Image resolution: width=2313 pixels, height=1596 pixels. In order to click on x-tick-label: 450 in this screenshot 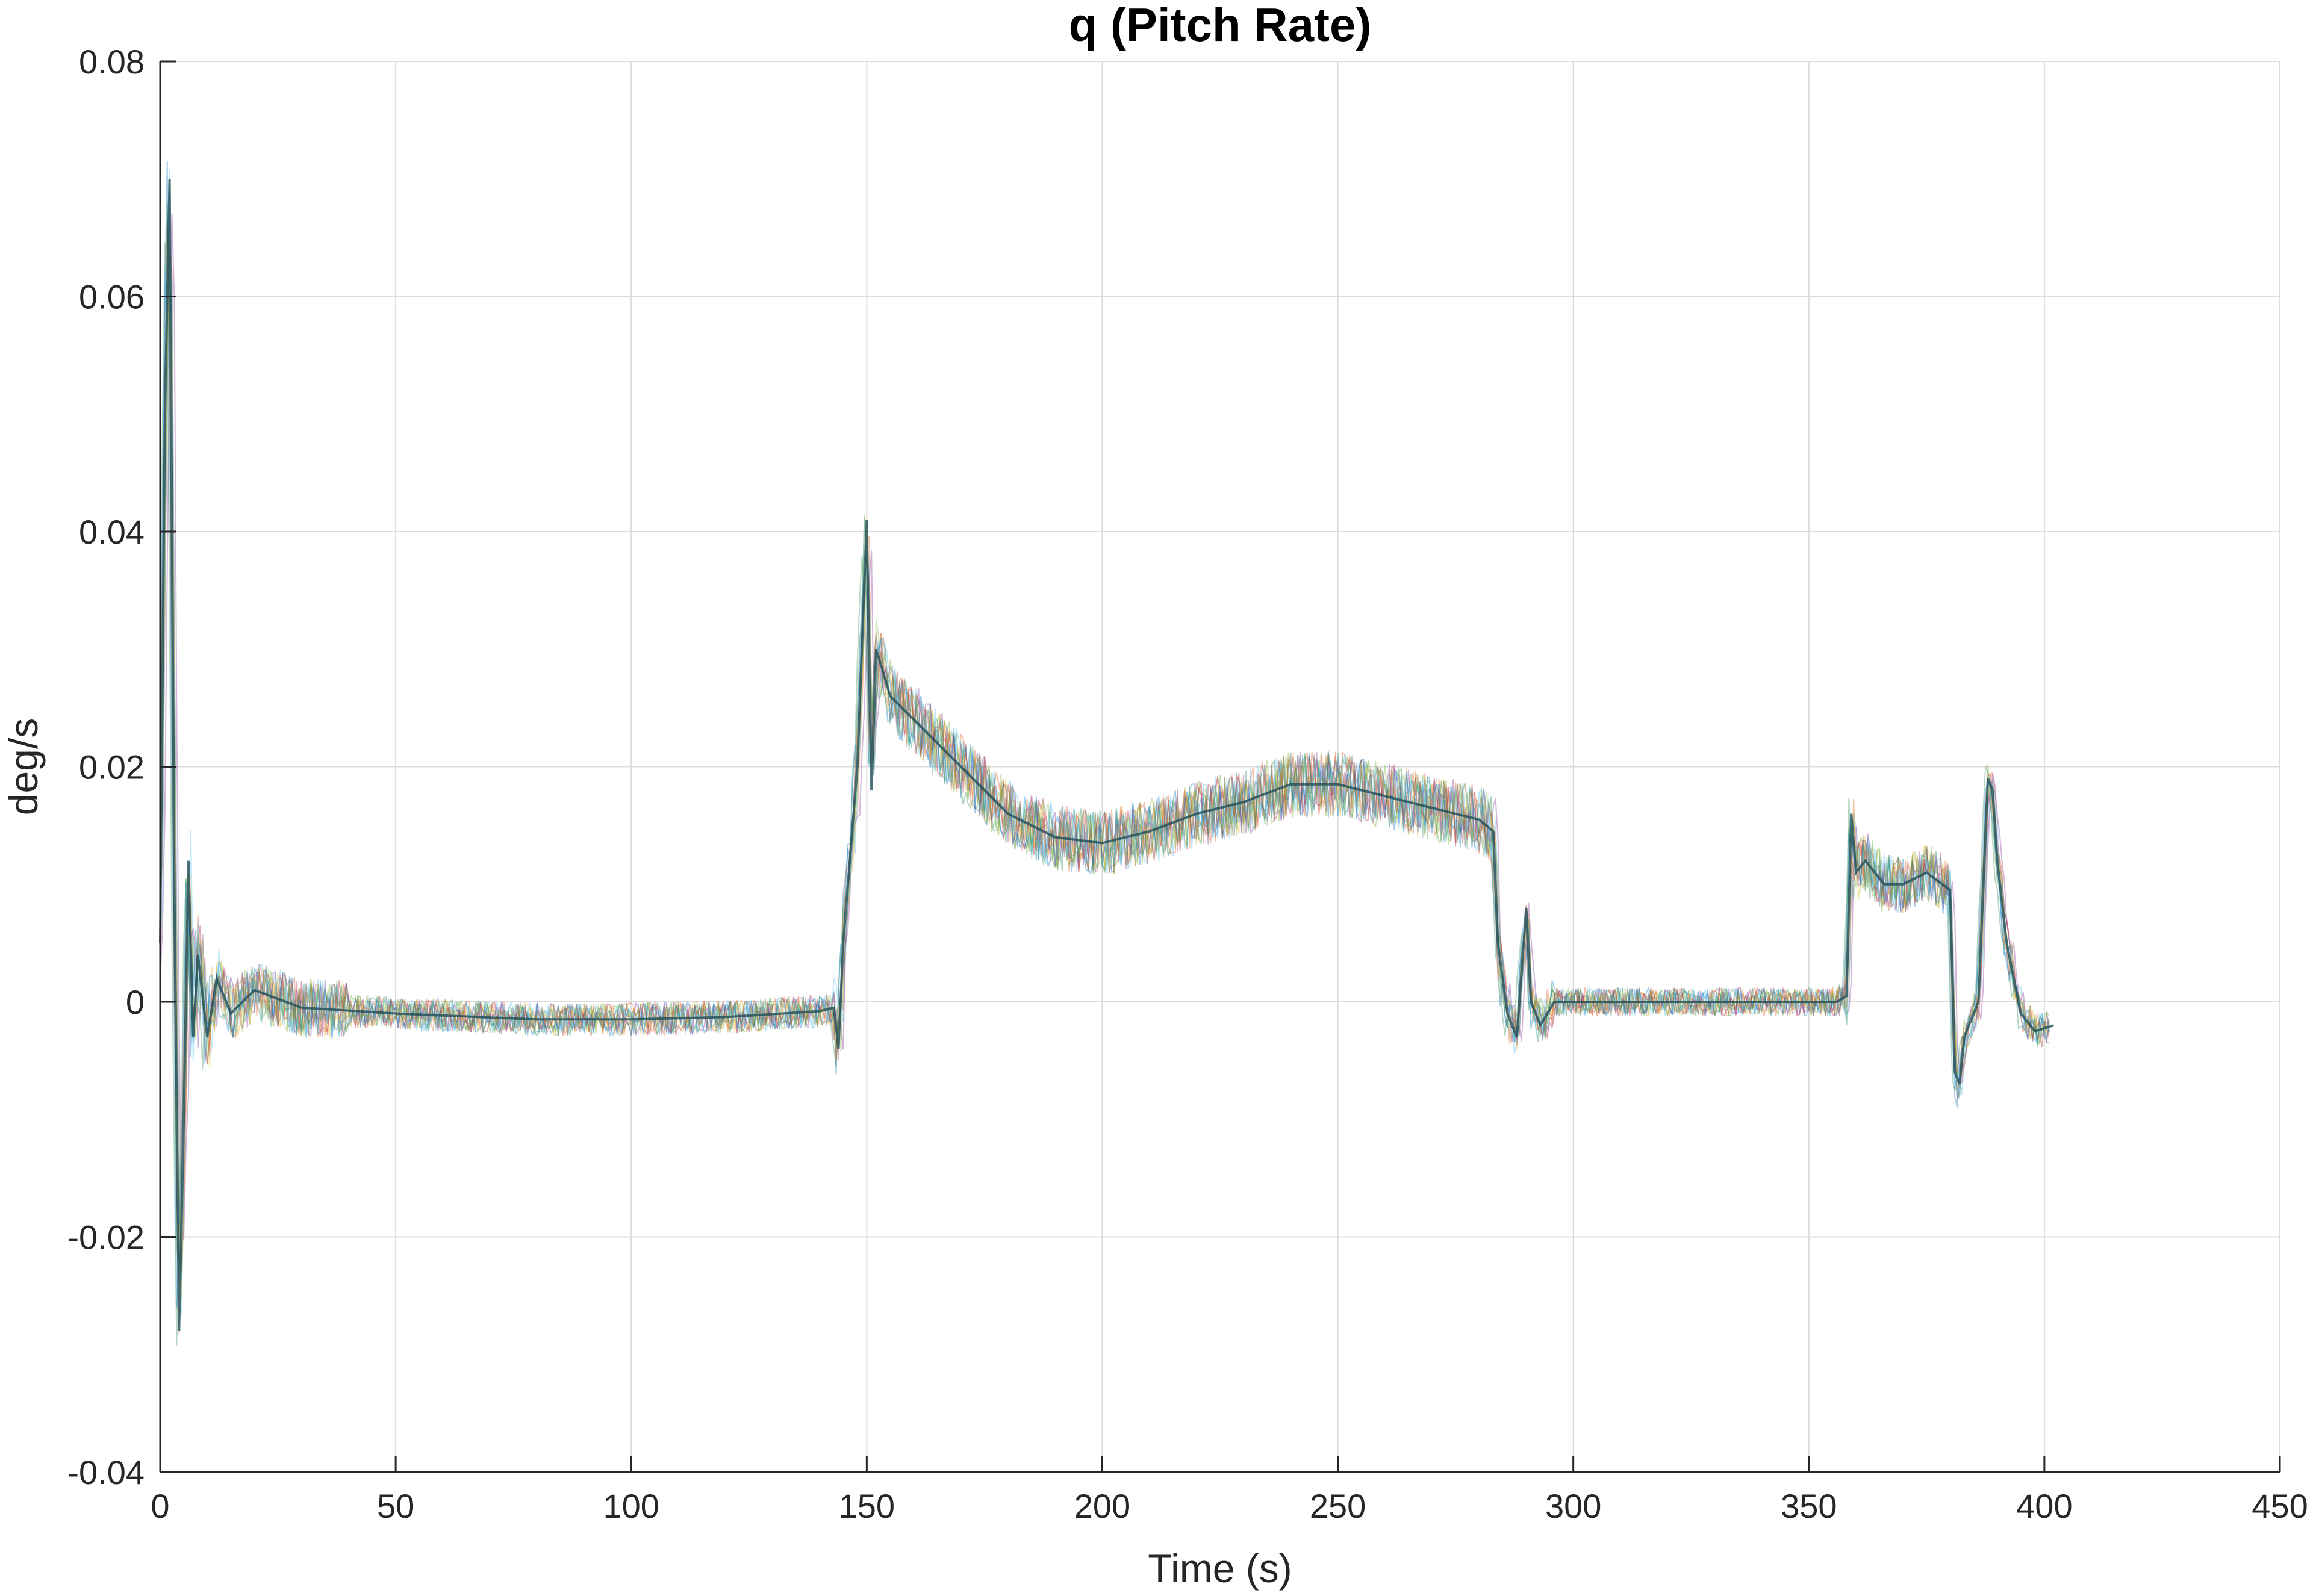, I will do `click(2280, 1506)`.